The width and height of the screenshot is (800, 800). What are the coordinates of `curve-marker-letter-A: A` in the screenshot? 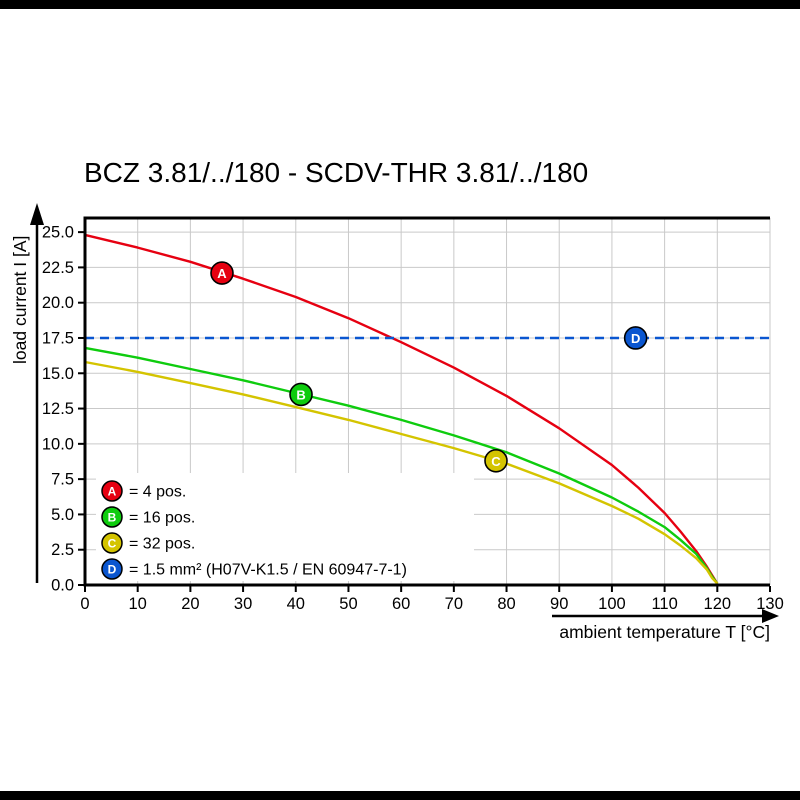 It's located at (222, 273).